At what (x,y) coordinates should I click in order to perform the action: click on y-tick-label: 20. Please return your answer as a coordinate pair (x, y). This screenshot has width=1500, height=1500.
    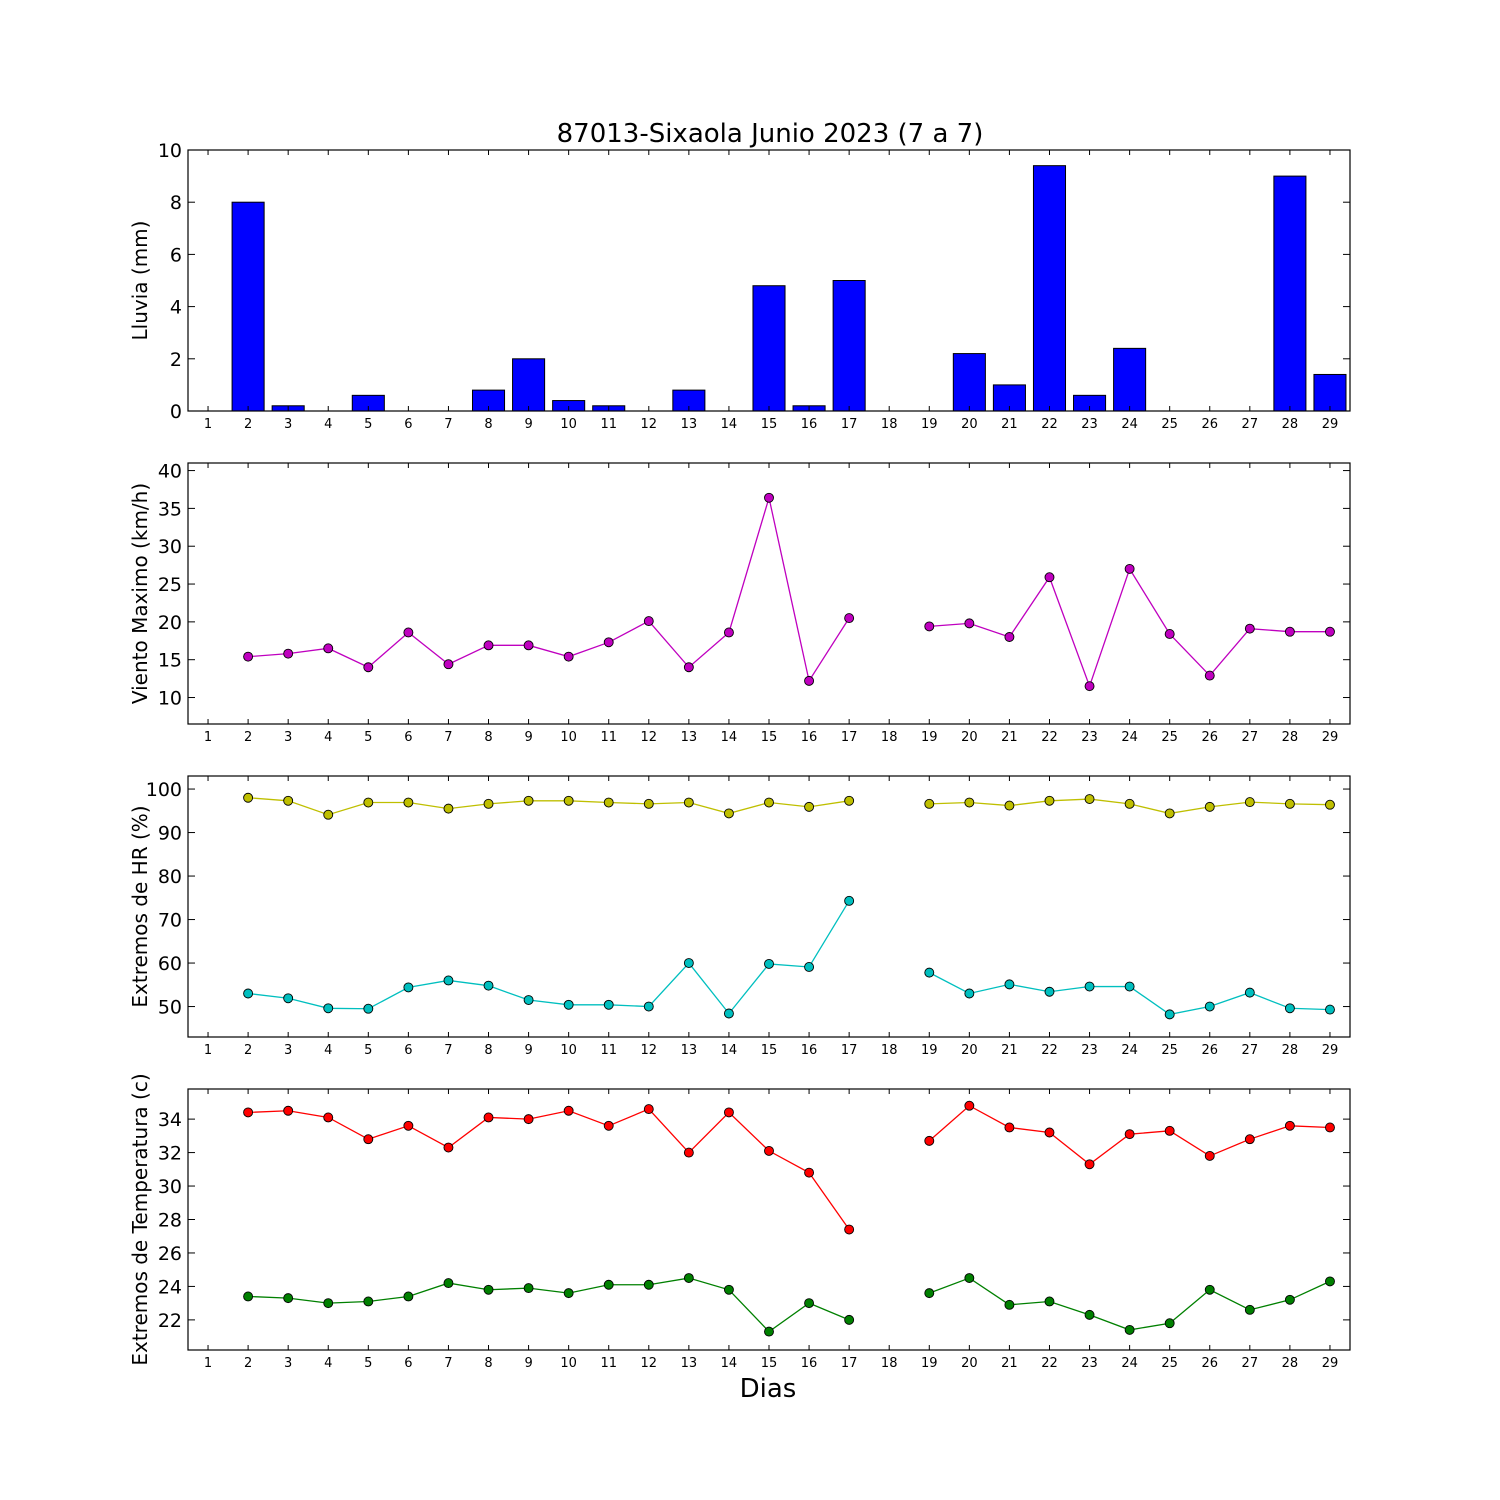
    Looking at the image, I should click on (170, 623).